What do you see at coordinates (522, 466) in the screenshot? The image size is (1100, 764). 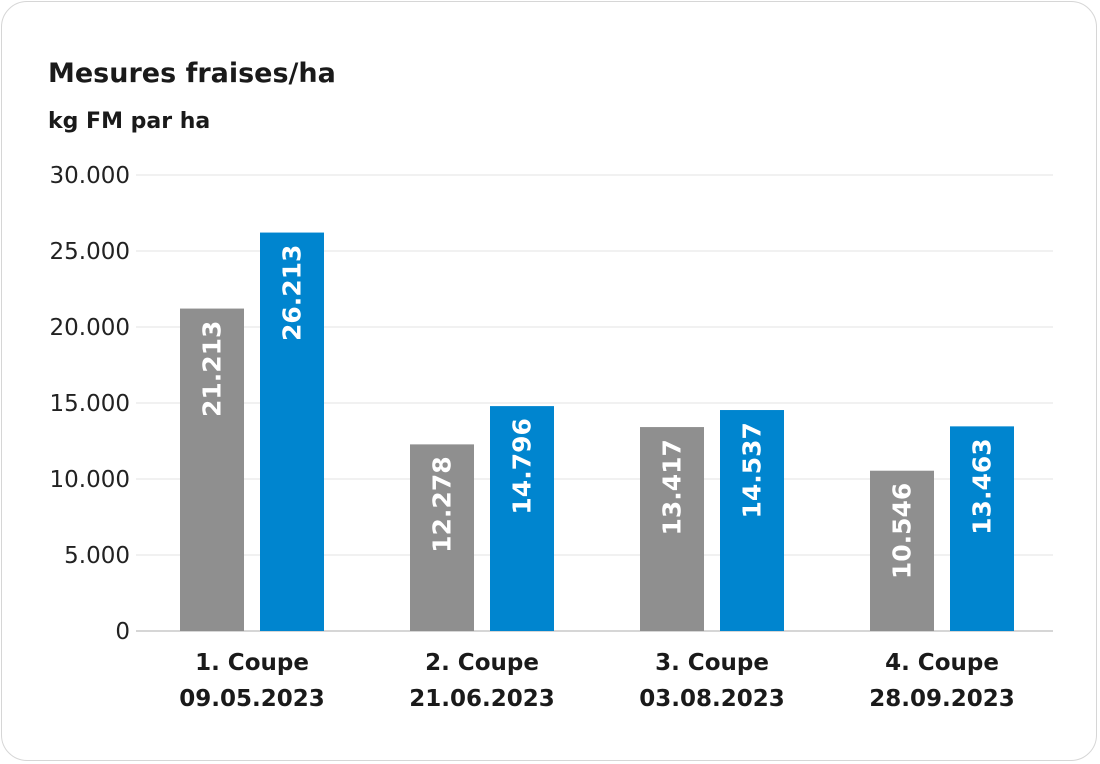 I see `data-label: 14.796` at bounding box center [522, 466].